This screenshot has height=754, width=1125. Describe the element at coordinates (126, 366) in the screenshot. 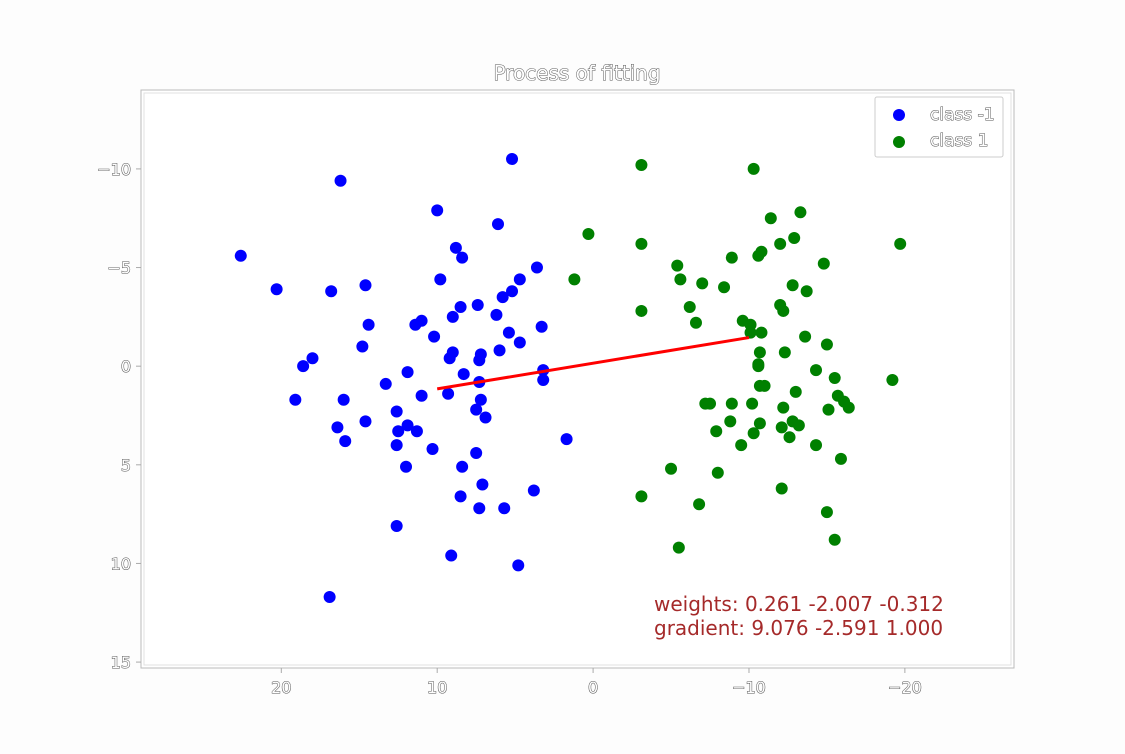

I see `y-tick-label: 0` at that location.